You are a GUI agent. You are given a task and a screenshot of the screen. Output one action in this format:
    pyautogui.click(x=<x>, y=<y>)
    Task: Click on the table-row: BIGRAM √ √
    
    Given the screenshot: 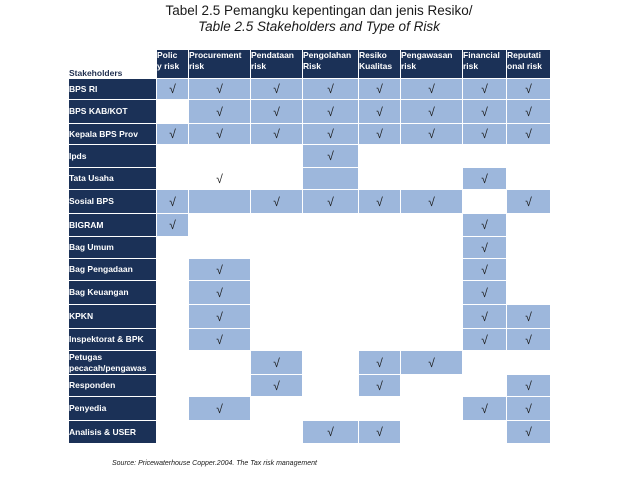 What is the action you would take?
    pyautogui.click(x=309, y=225)
    